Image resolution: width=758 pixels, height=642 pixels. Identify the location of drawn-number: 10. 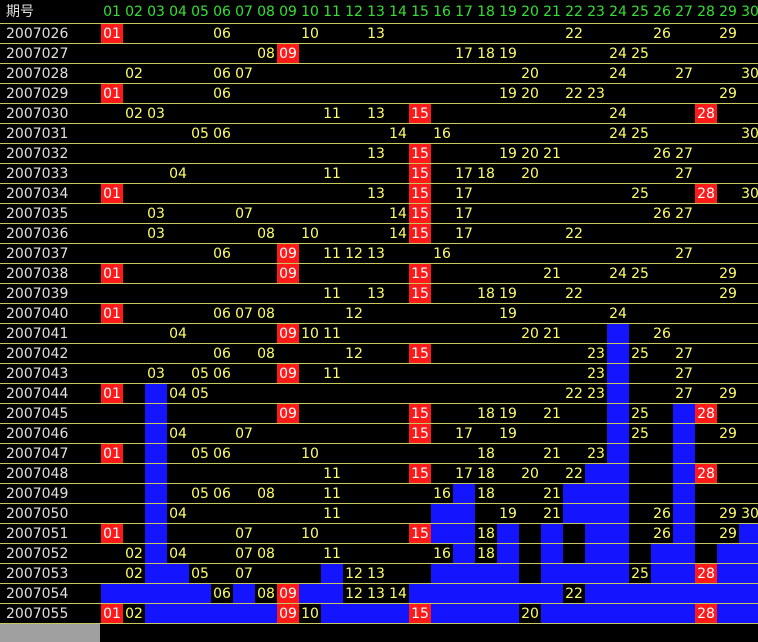
(310, 334).